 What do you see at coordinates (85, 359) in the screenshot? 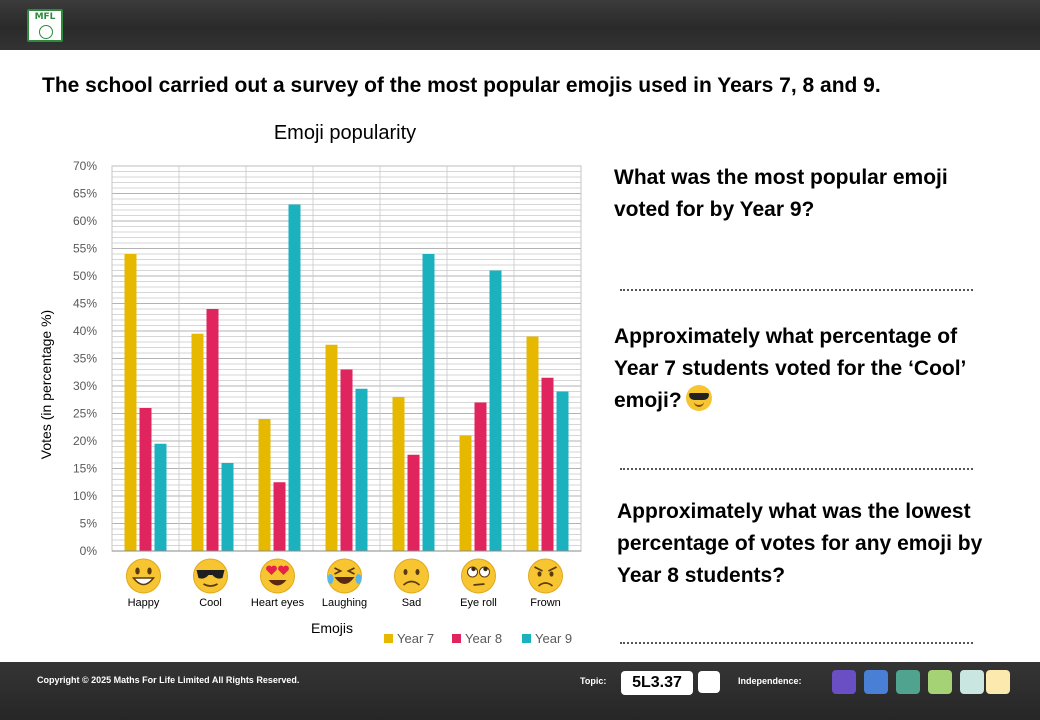
I see `y-tick-label: 35%` at bounding box center [85, 359].